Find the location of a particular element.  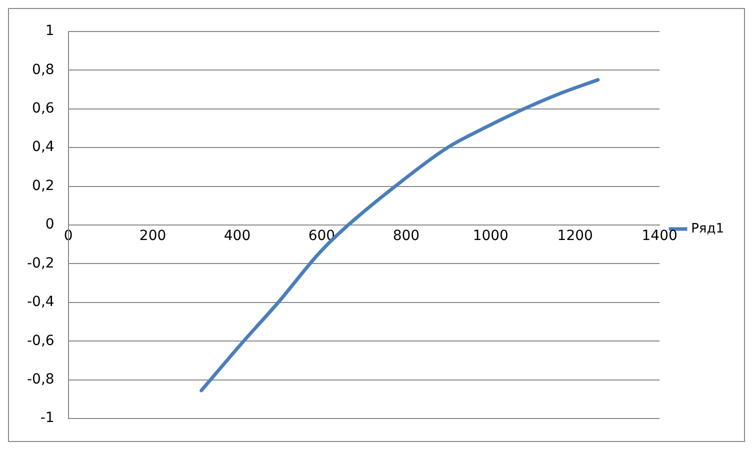

y-tick-label: 0,6 is located at coordinates (43, 108).